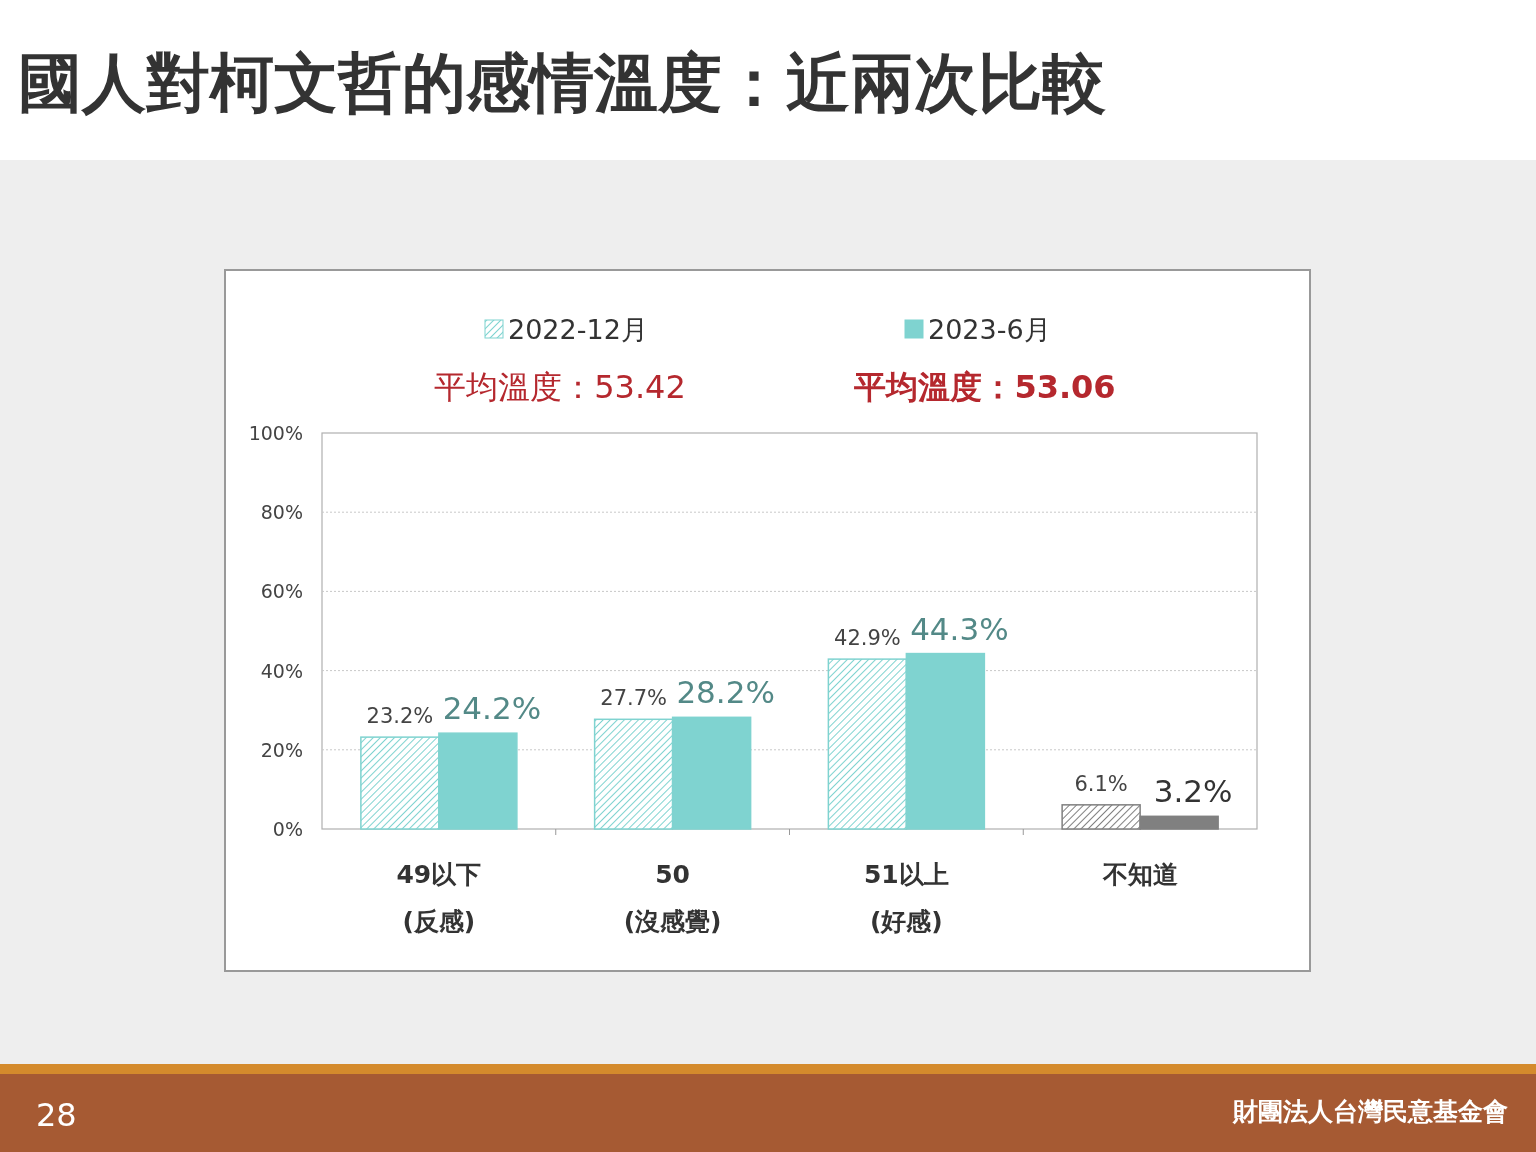 The height and width of the screenshot is (1152, 1536). Describe the element at coordinates (1370, 1111) in the screenshot. I see `text: 財團法人台灣民意基金會` at that location.